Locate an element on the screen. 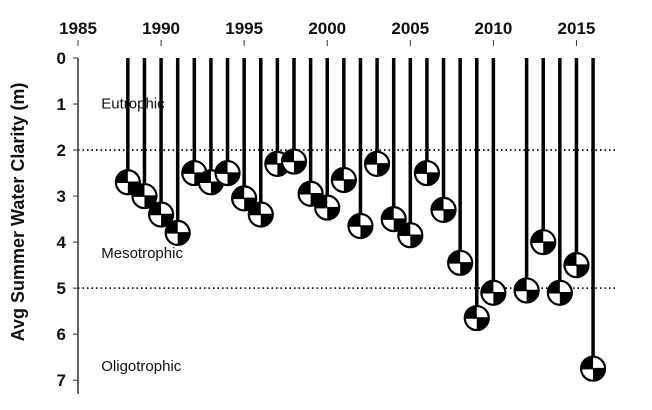 Image resolution: width=652 pixels, height=410 pixels. x-tick-label: 1990 is located at coordinates (161, 28).